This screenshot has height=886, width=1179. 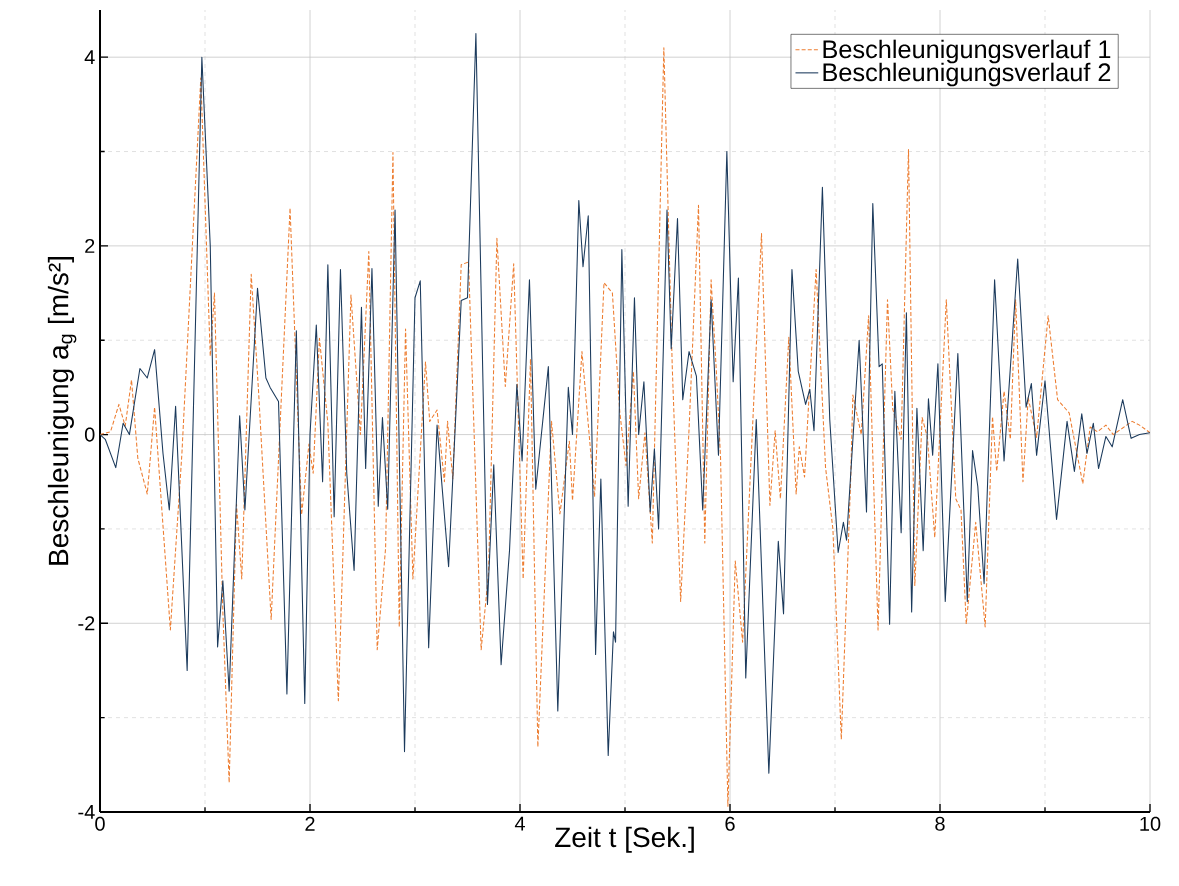 I want to click on y-tick-label: -2, so click(x=86, y=623).